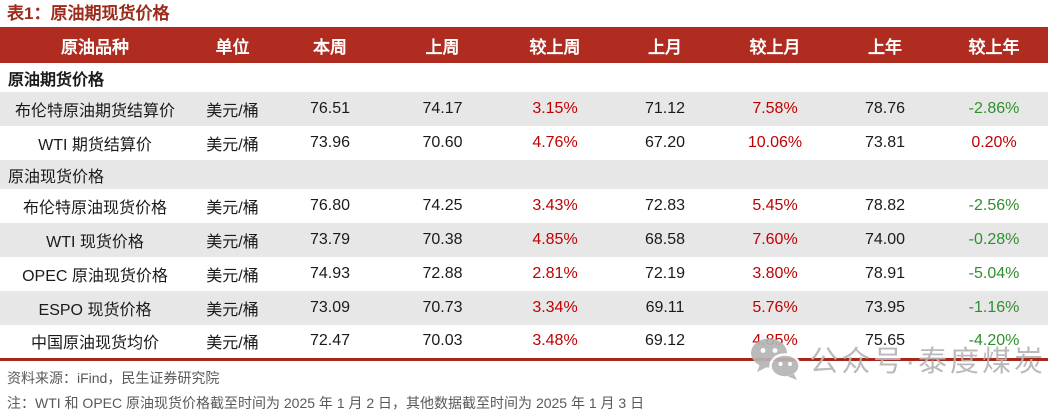  Describe the element at coordinates (665, 45) in the screenshot. I see `column-header: 上月` at that location.